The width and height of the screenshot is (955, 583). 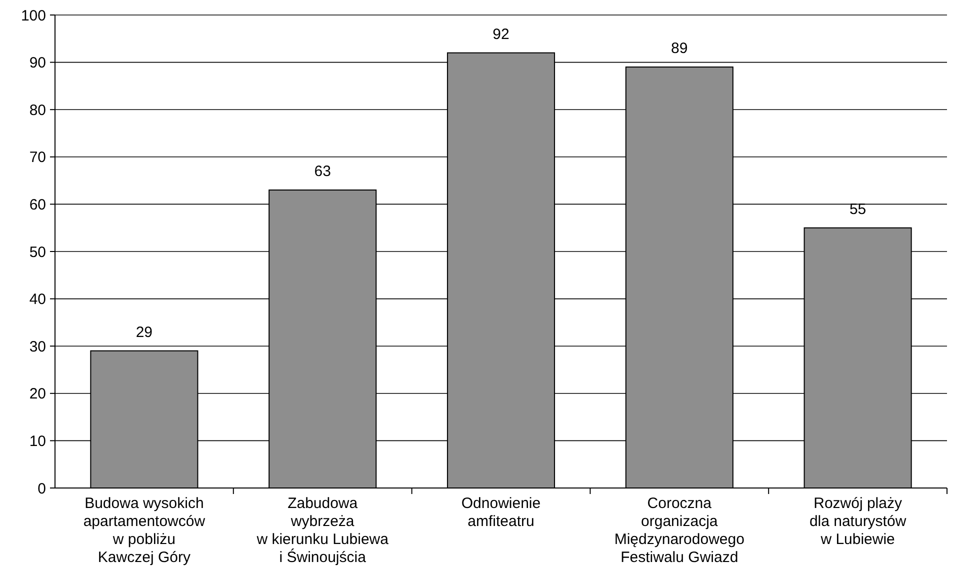 I want to click on y-tick-label: 0, so click(x=42, y=489).